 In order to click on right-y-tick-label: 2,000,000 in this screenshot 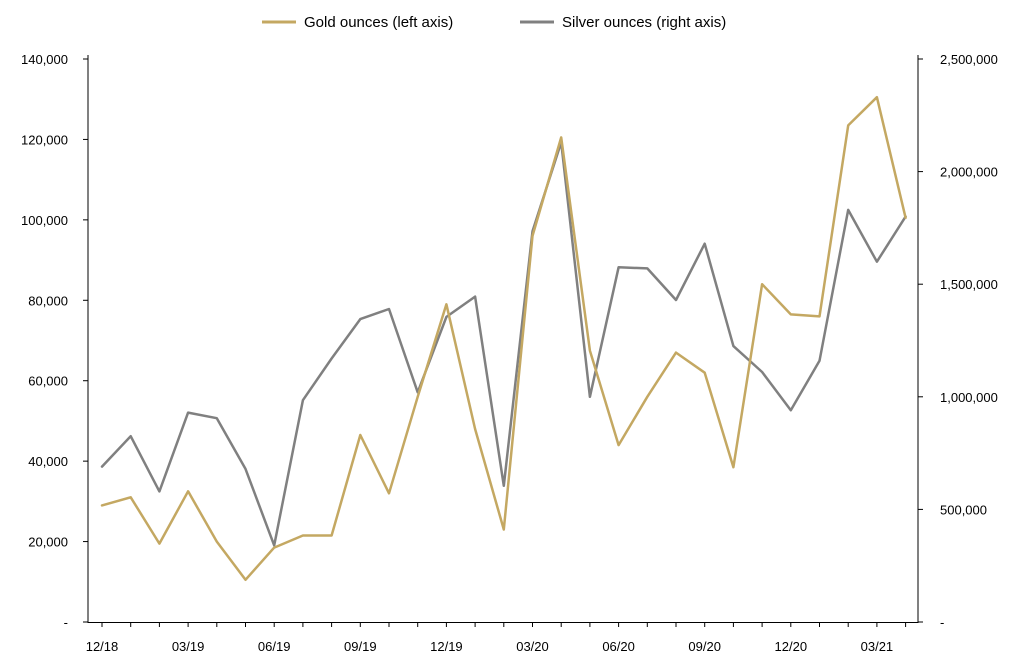, I will do `click(969, 172)`.